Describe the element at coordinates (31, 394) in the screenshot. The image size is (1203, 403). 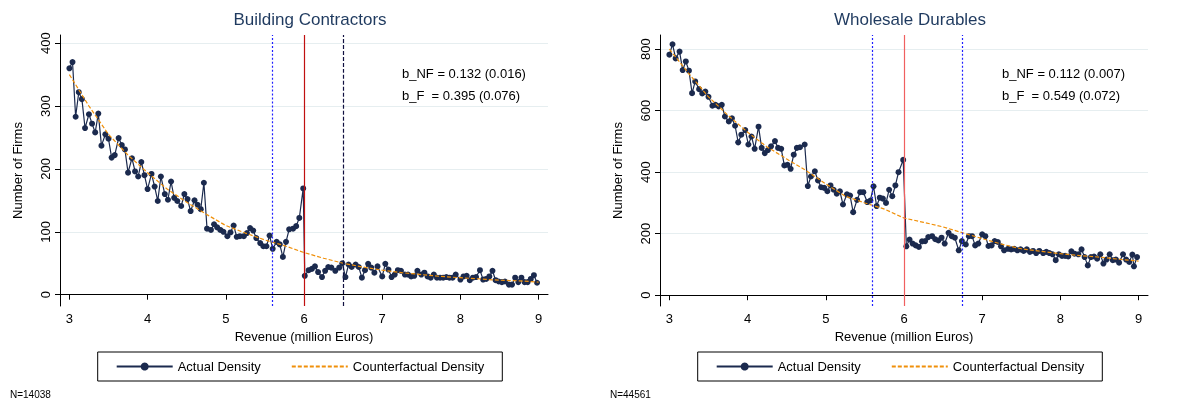
I see `text: N=14038` at that location.